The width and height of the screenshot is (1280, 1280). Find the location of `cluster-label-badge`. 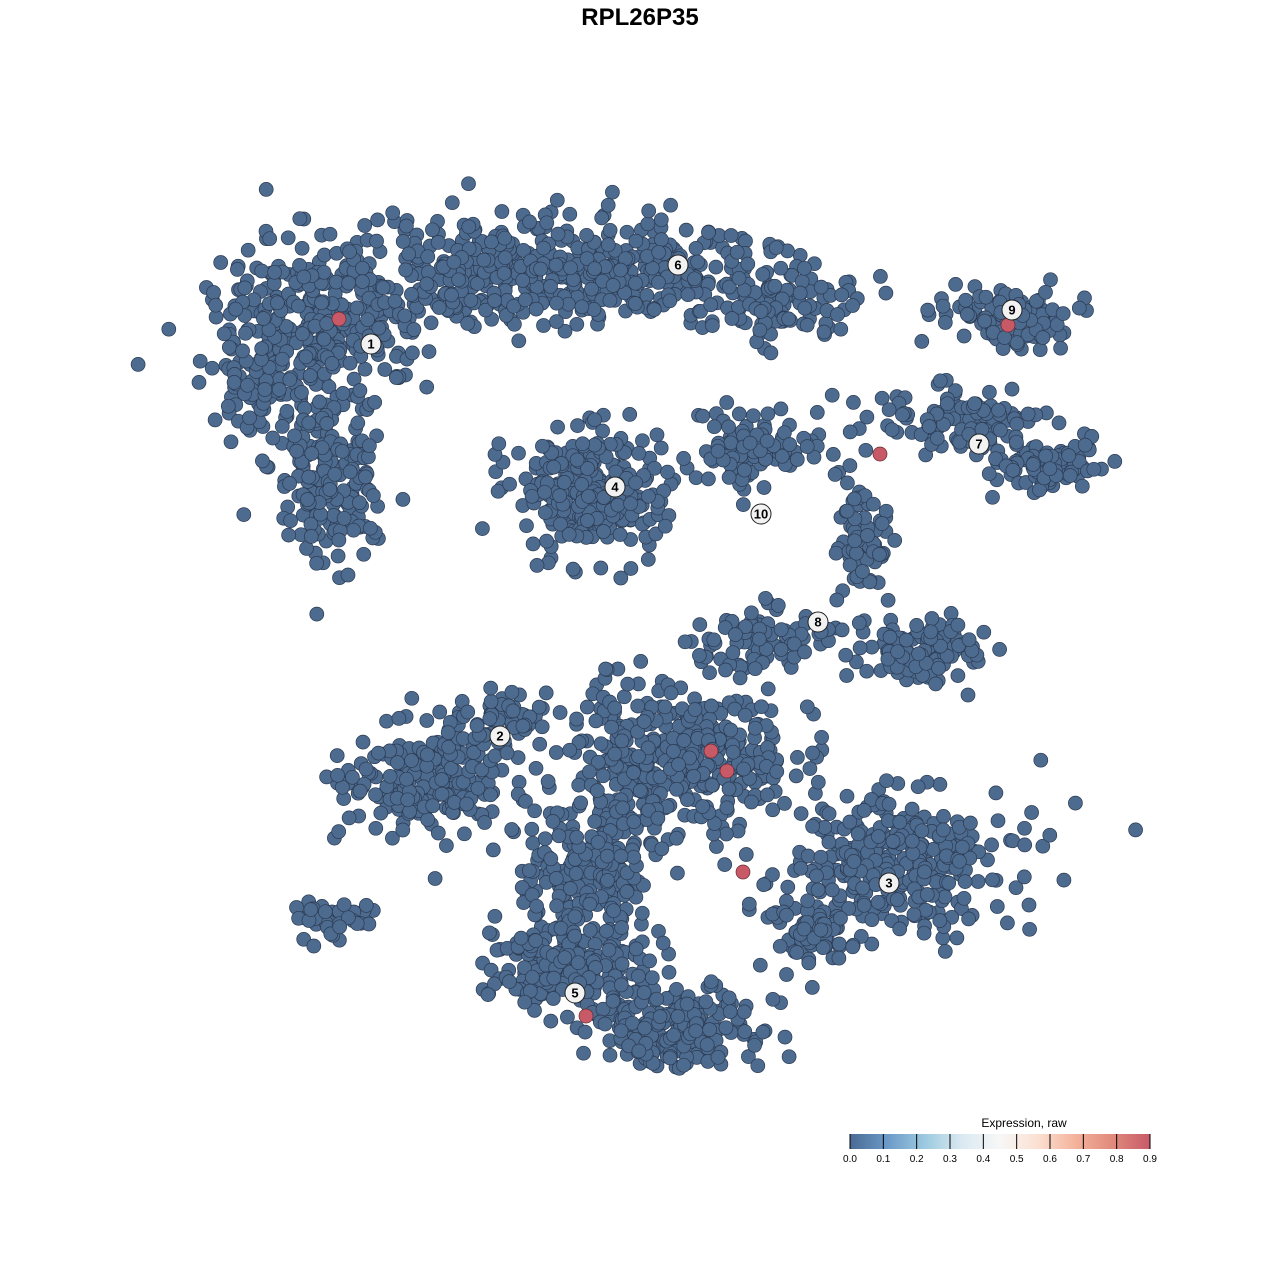

cluster-label-badge is located at coordinates (615, 487).